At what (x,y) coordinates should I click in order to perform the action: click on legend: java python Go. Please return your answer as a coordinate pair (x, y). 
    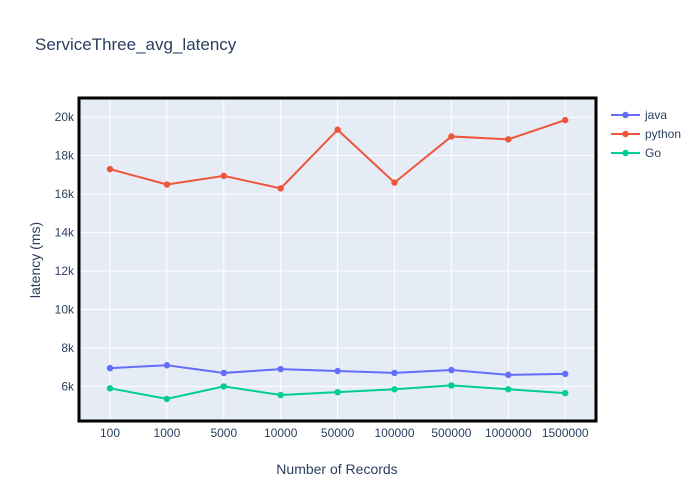
    Looking at the image, I should click on (646, 134).